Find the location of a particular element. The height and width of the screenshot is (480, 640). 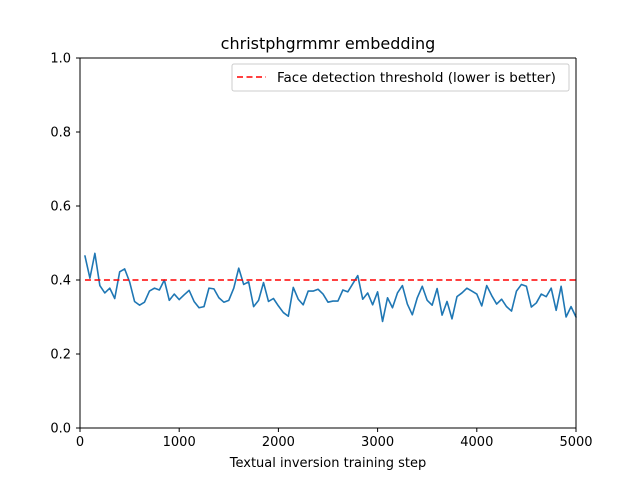

y-tick-label: 0.0 is located at coordinates (60, 429).